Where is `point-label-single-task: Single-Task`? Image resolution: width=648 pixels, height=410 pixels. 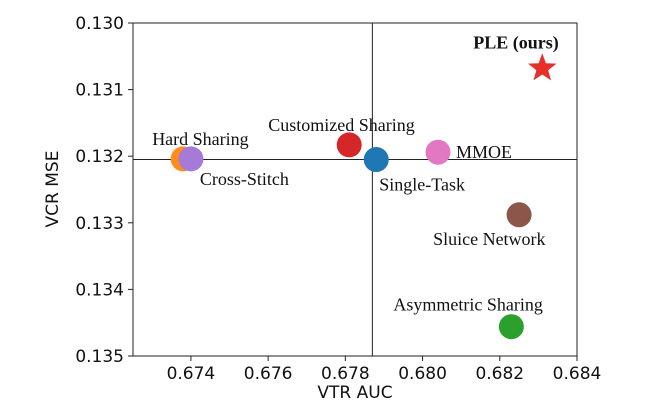
point-label-single-task: Single-Task is located at coordinates (422, 185).